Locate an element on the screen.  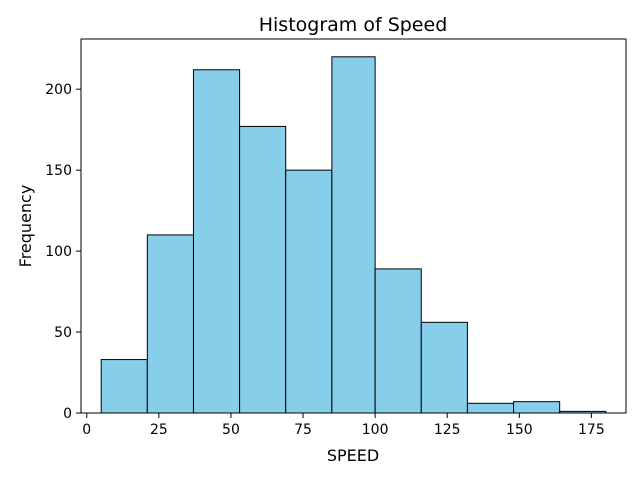
x-tick-label: 175 is located at coordinates (591, 430).